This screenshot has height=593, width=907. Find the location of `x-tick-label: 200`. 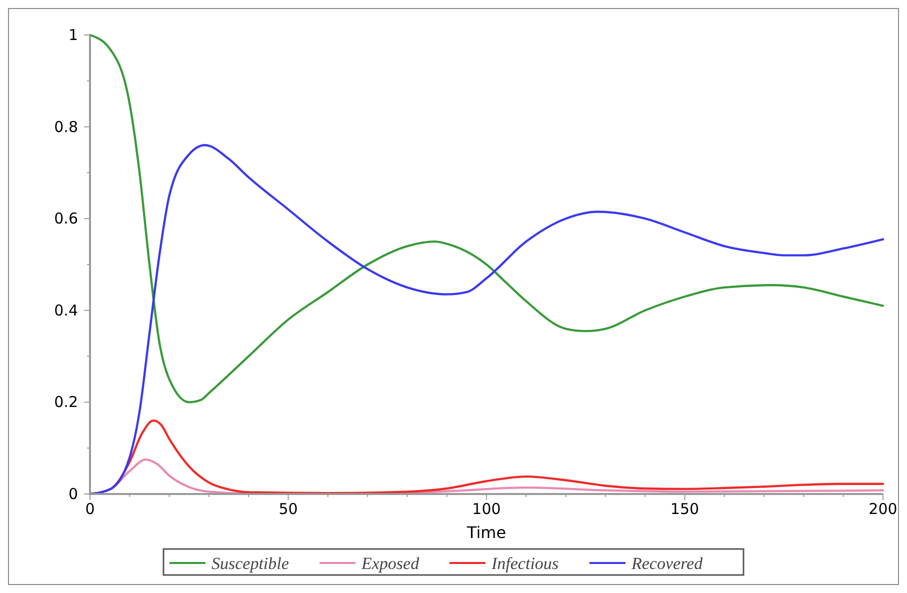

x-tick-label: 200 is located at coordinates (883, 509).